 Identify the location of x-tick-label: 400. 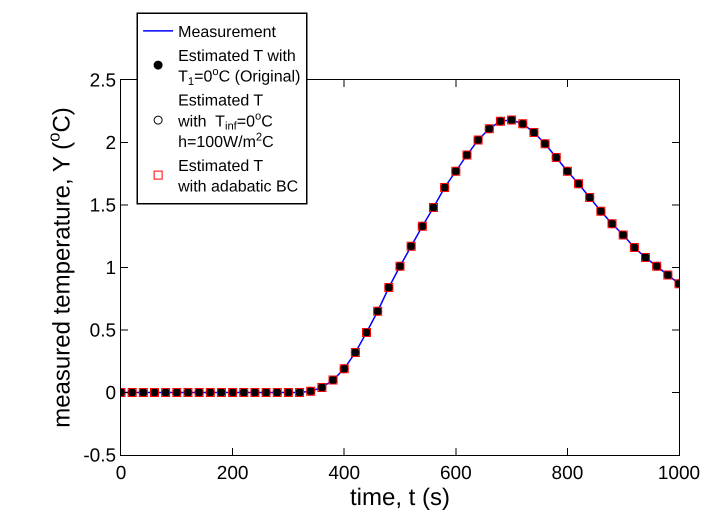
(344, 473).